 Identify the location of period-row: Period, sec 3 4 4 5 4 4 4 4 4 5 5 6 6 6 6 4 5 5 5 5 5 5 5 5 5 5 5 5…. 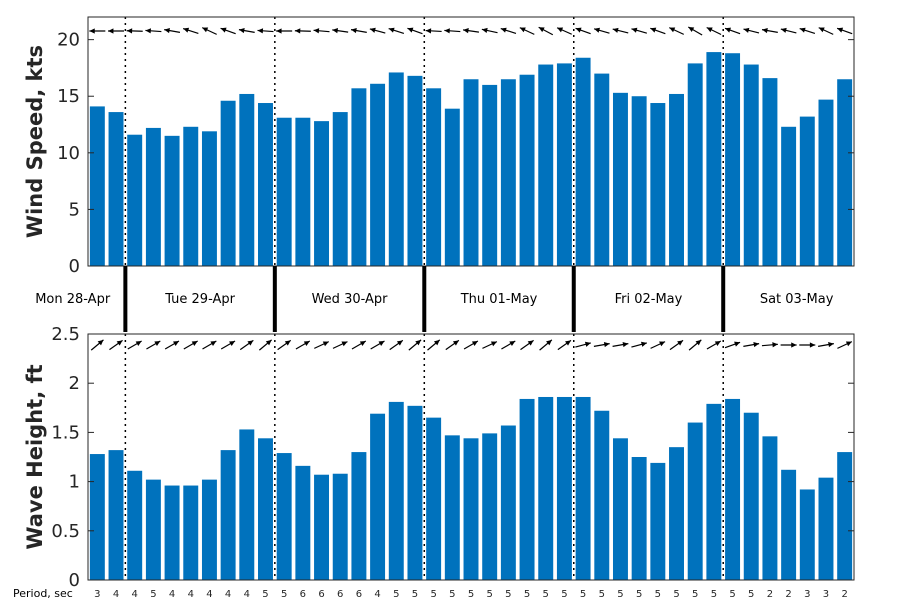
(430, 593).